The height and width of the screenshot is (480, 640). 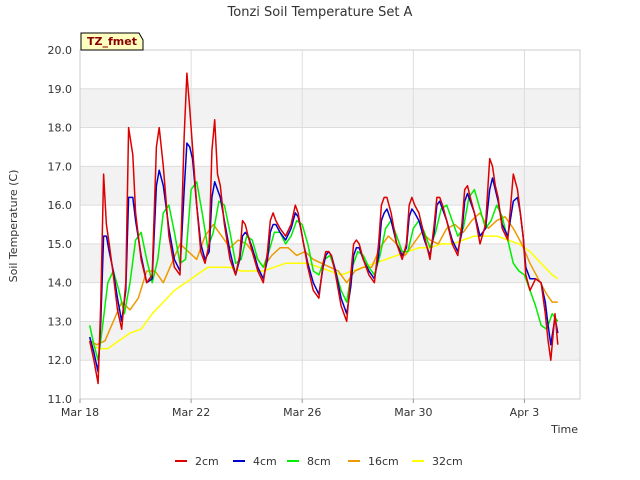 I want to click on x-axis-ticks: Mar 18 Mar 22 Mar 26 Mar 30 Apr 3, so click(x=300, y=409).